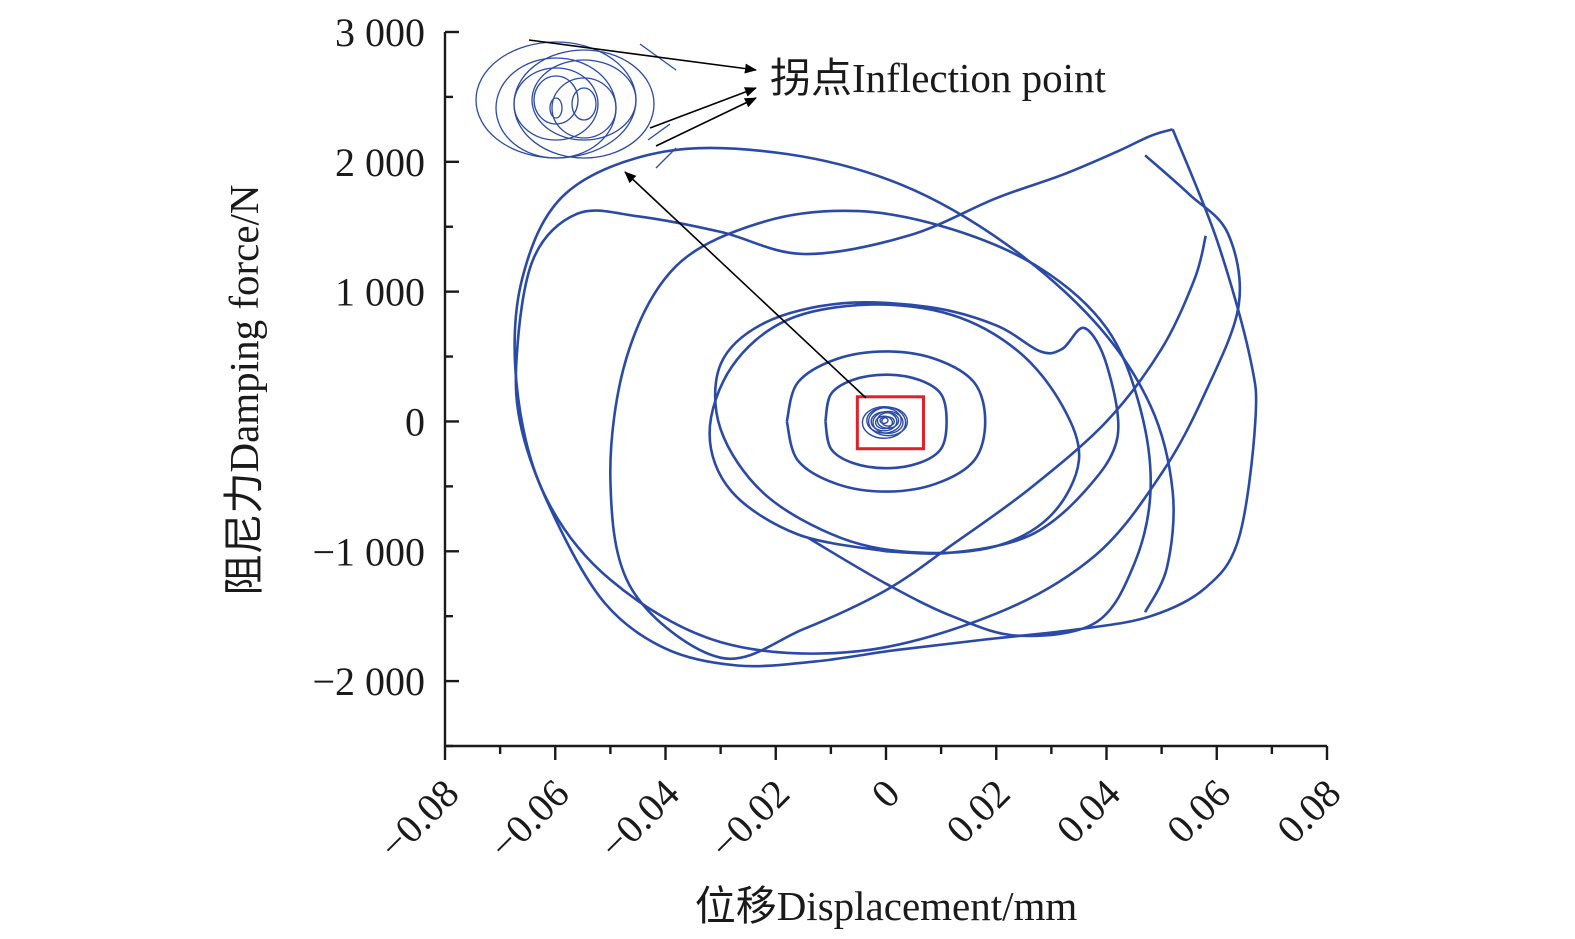 The height and width of the screenshot is (939, 1575). What do you see at coordinates (244, 389) in the screenshot?
I see `y-axis-title: 阻尼力Damping force/N` at bounding box center [244, 389].